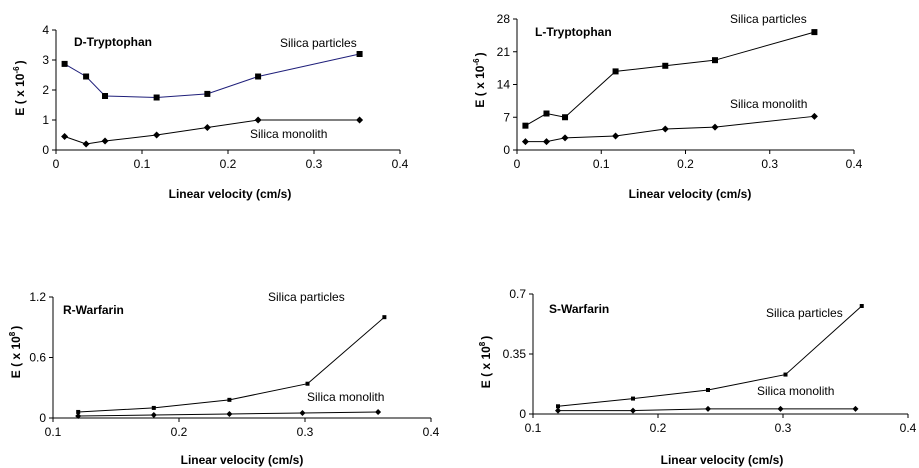 The image size is (919, 468). What do you see at coordinates (504, 19) in the screenshot?
I see `y-tick-label: 28` at bounding box center [504, 19].